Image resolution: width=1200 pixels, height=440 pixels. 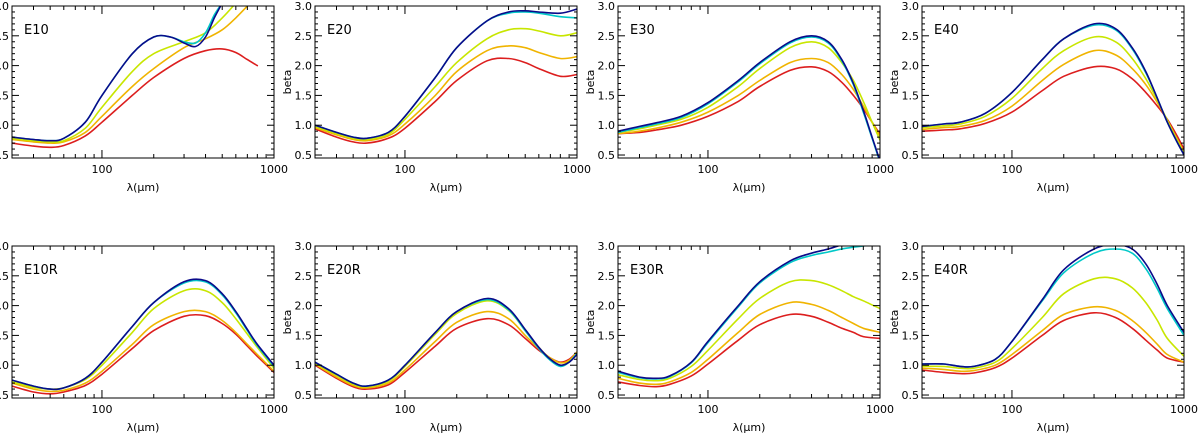 I want to click on panel-e30: 0.5 1.0 1.5 2.0 2.5 3.0 100 1000 E30 λ(μm) beta, so click(x=739, y=97).